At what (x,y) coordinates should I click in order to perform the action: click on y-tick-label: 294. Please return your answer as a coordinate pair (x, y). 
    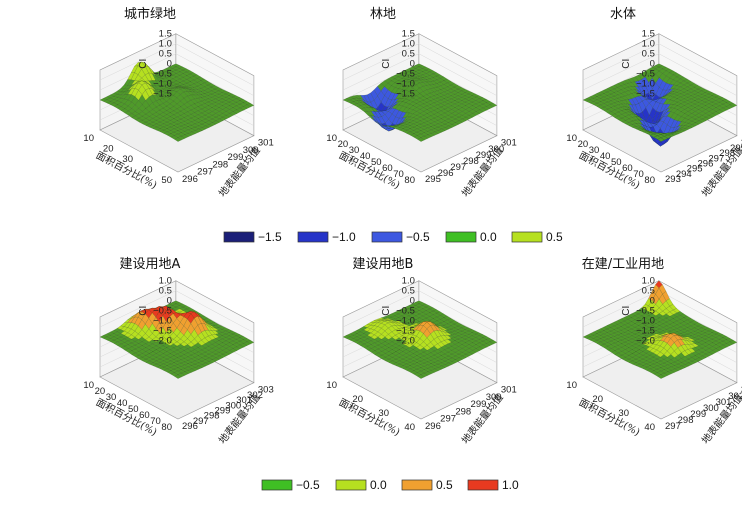
    Looking at the image, I should click on (684, 174).